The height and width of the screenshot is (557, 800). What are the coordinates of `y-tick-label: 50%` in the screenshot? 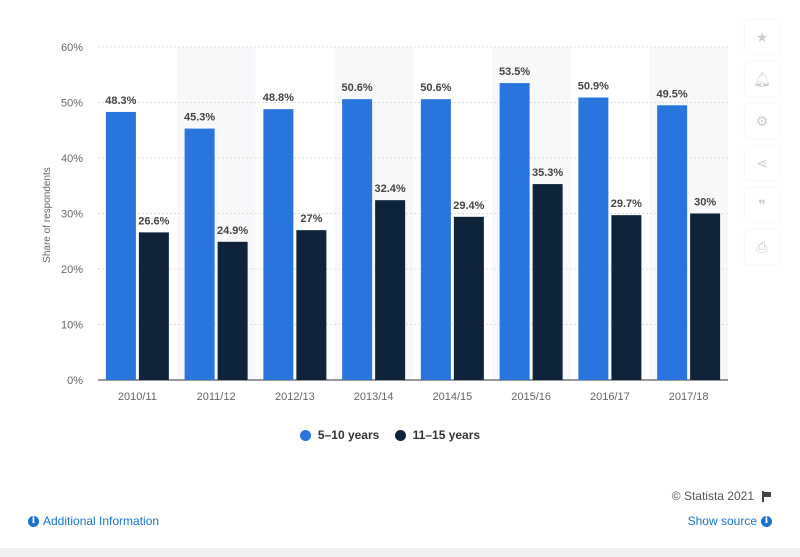 It's located at (72, 104).